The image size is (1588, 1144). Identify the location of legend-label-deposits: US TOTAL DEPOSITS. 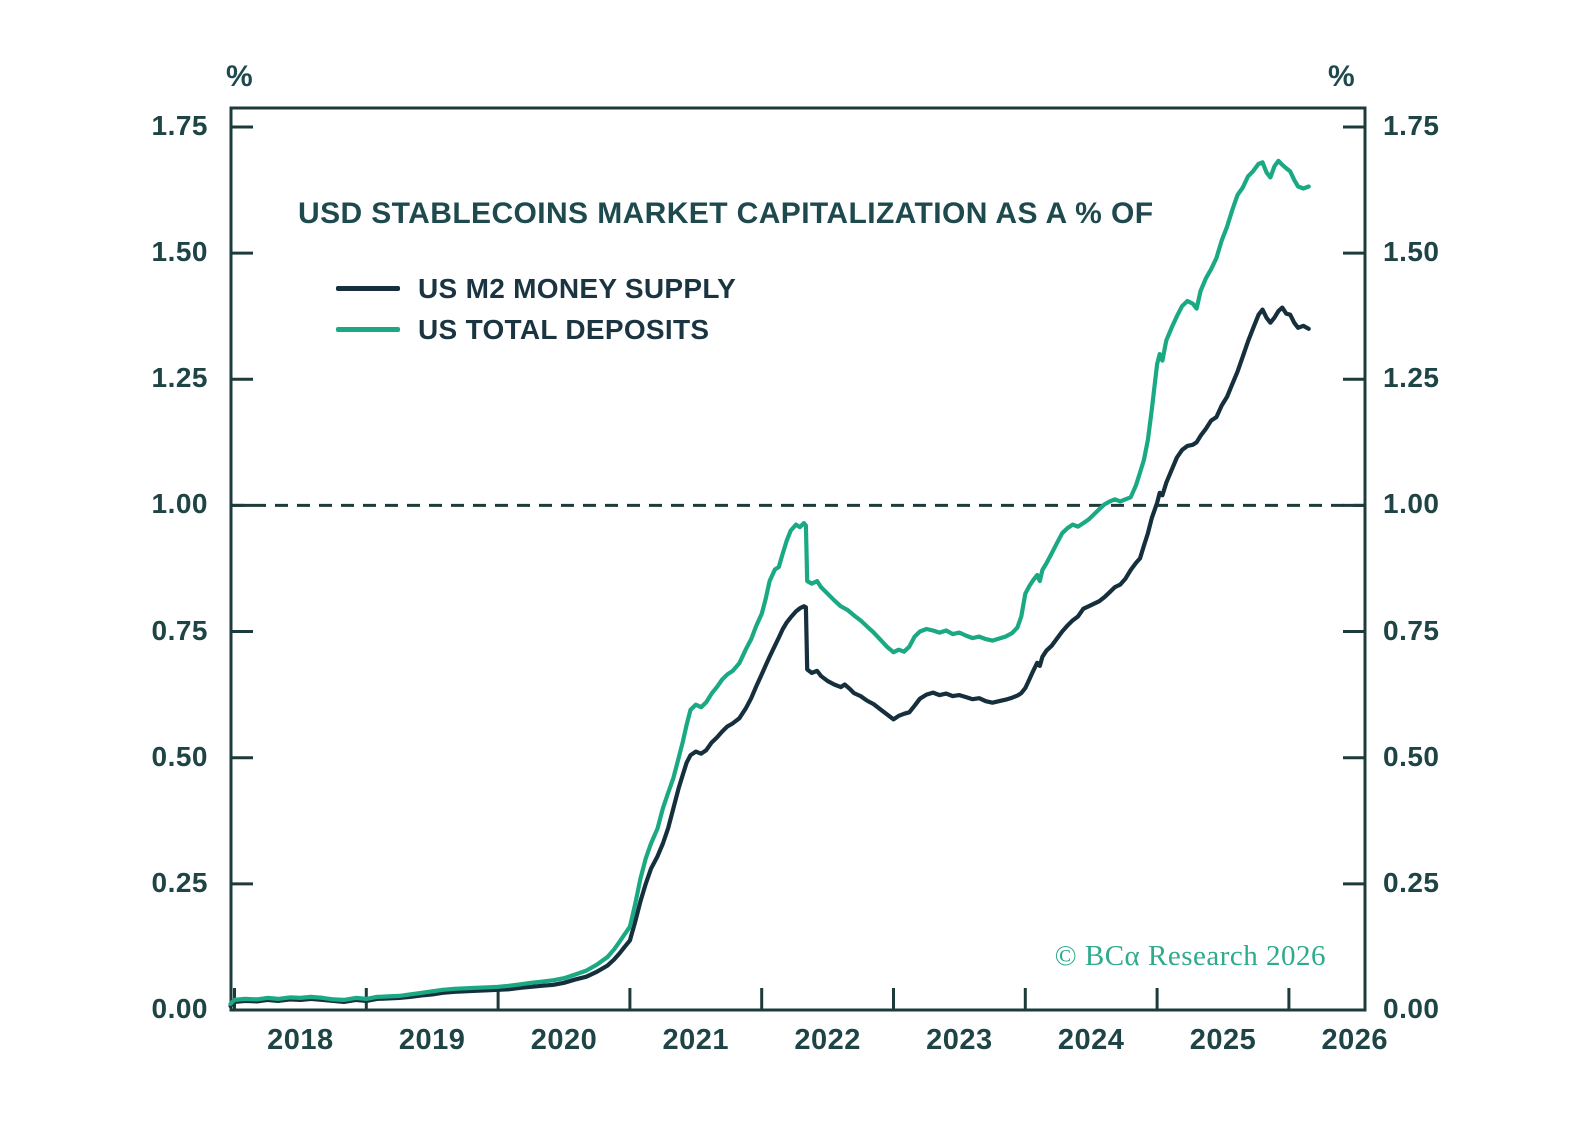
(564, 329).